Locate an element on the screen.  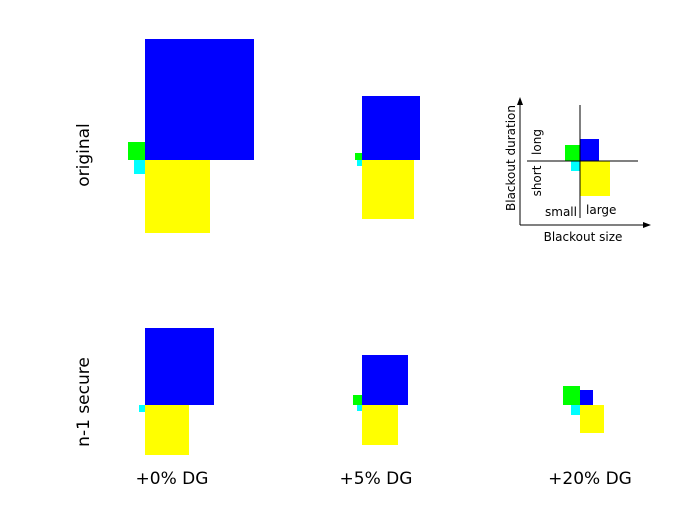
row-label-original: original is located at coordinates (84, 155).